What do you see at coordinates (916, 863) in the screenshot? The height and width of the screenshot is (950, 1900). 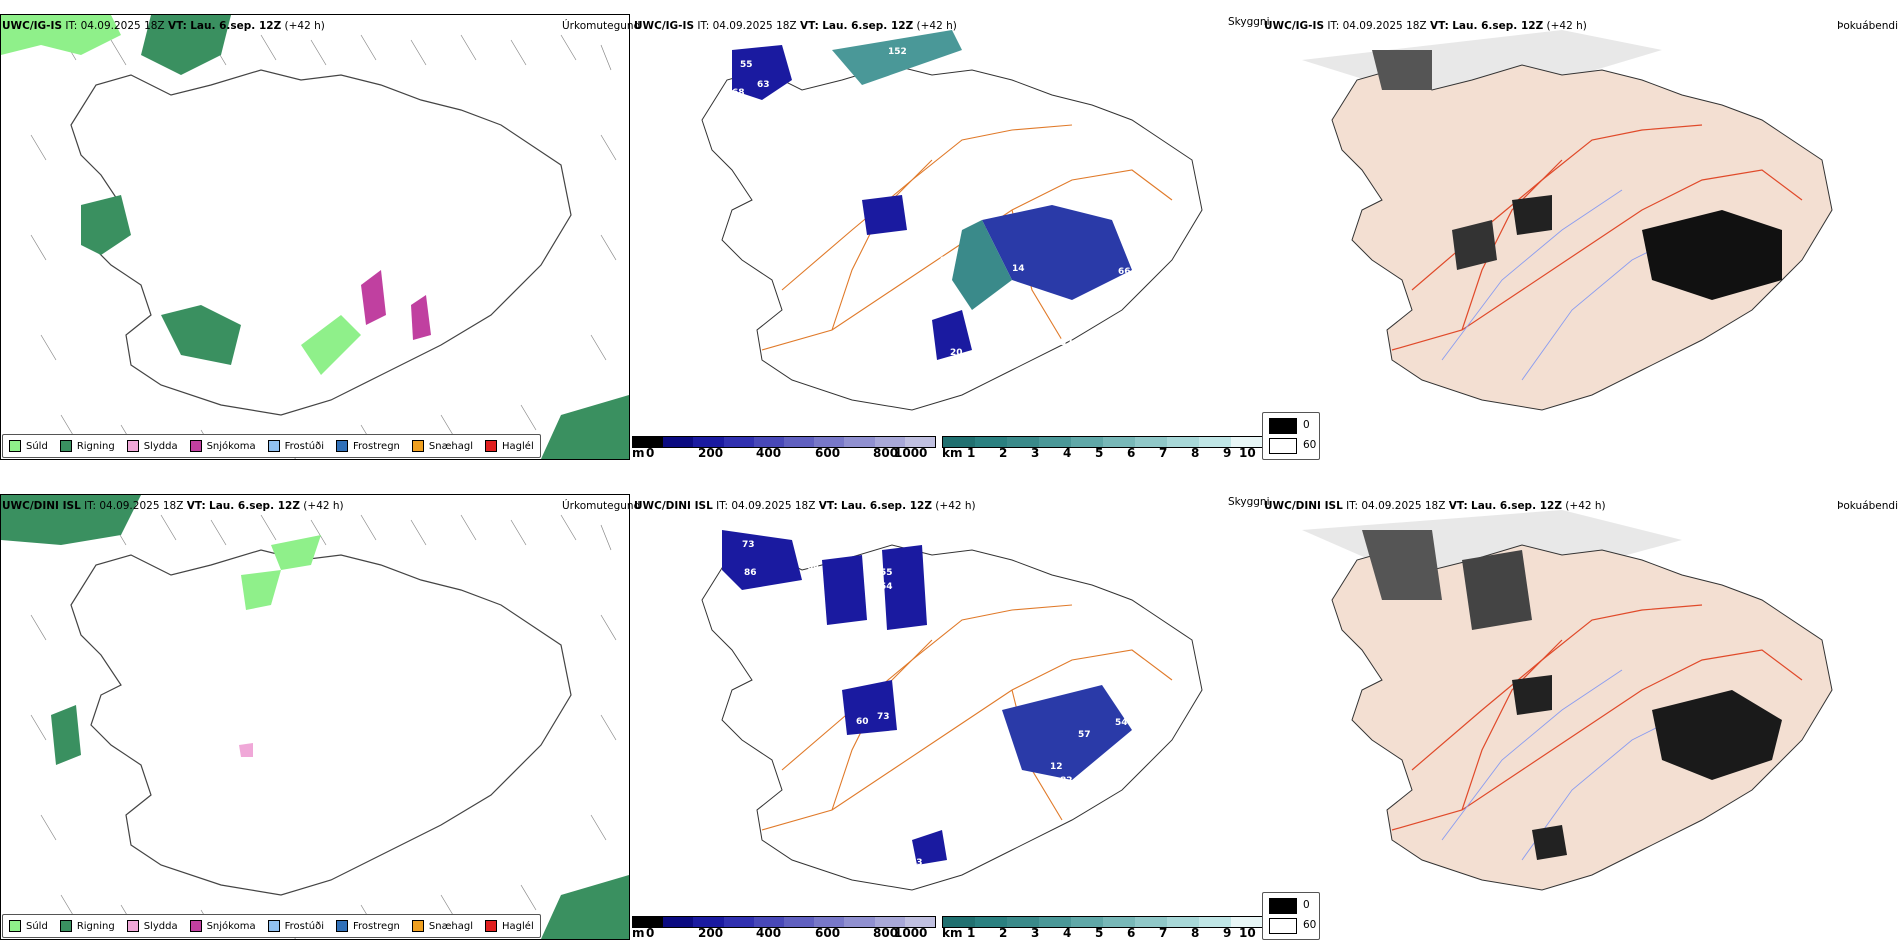 I see `cloud-label: 13` at bounding box center [916, 863].